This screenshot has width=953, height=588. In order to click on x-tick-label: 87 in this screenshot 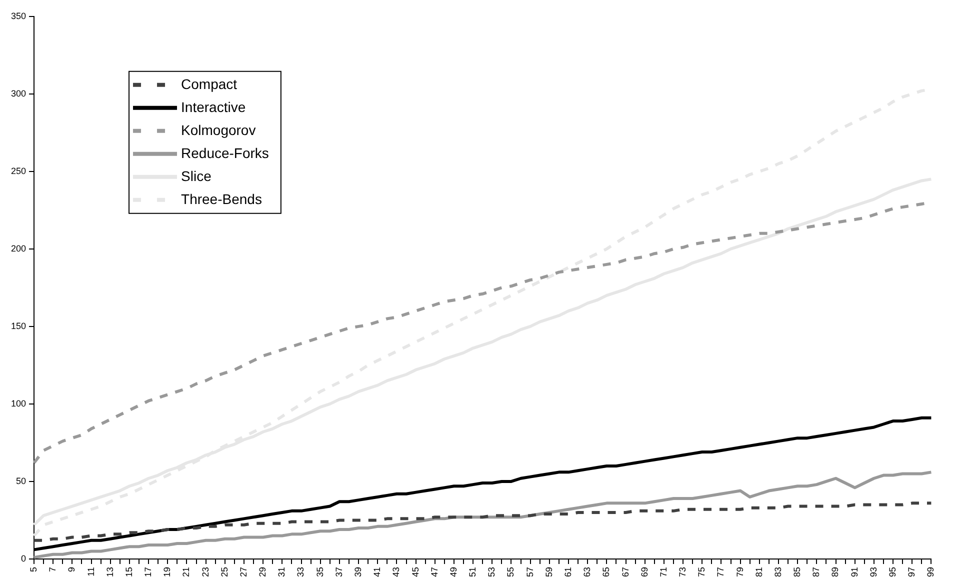, I will do `click(816, 572)`.